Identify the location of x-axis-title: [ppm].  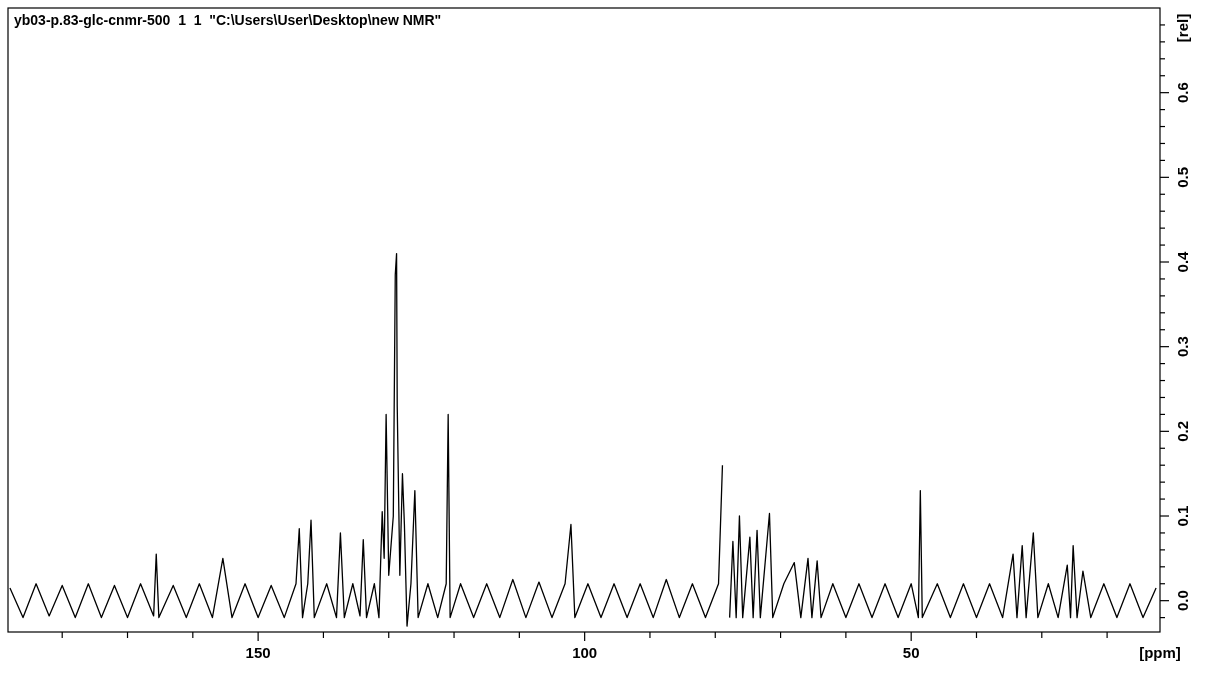
(1160, 652).